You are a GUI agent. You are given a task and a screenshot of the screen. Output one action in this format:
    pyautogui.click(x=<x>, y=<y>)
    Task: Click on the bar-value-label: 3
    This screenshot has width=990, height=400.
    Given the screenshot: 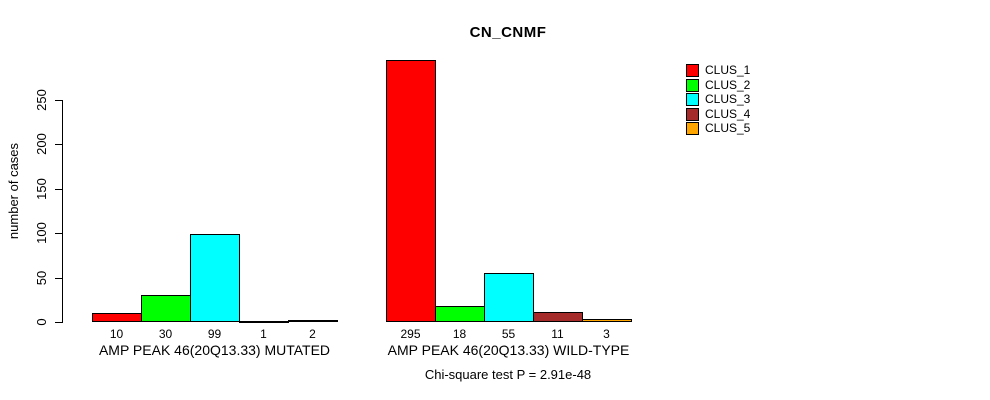 What is the action you would take?
    pyautogui.click(x=606, y=334)
    